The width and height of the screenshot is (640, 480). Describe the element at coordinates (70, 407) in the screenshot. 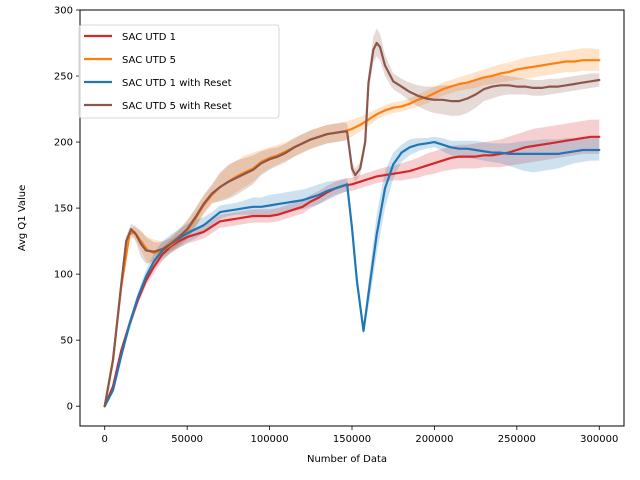

I see `y-tick-label: 0` at that location.